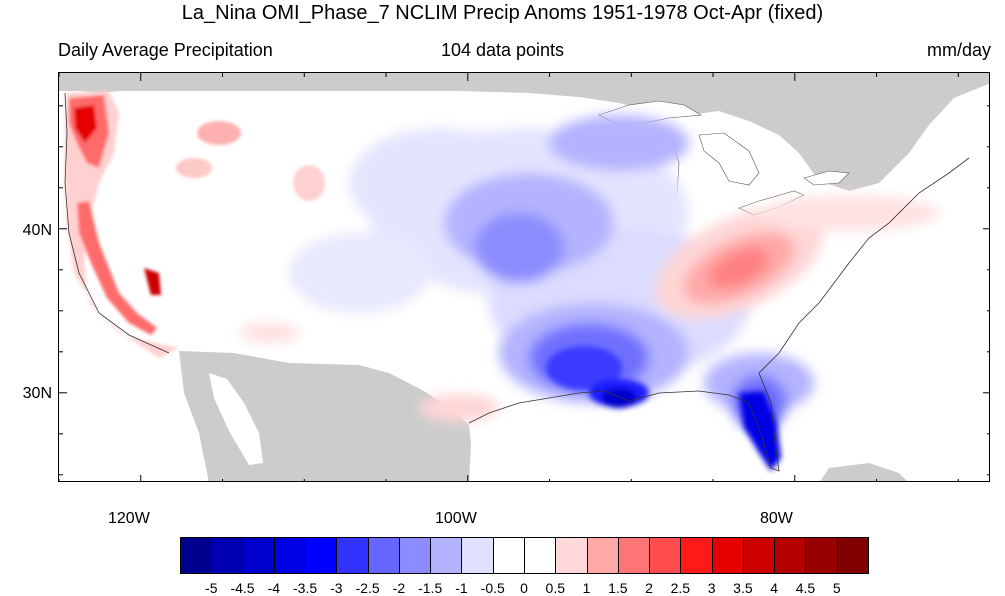 Image resolution: width=1005 pixels, height=596 pixels. Describe the element at coordinates (555, 588) in the screenshot. I see `colorbar-label: 0.5` at that location.